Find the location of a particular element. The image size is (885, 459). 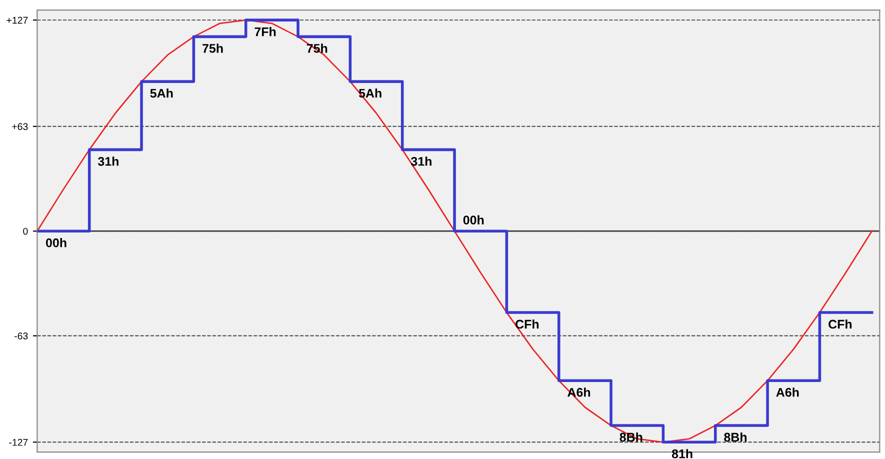

y-tick-label: -63 is located at coordinates (21, 336).